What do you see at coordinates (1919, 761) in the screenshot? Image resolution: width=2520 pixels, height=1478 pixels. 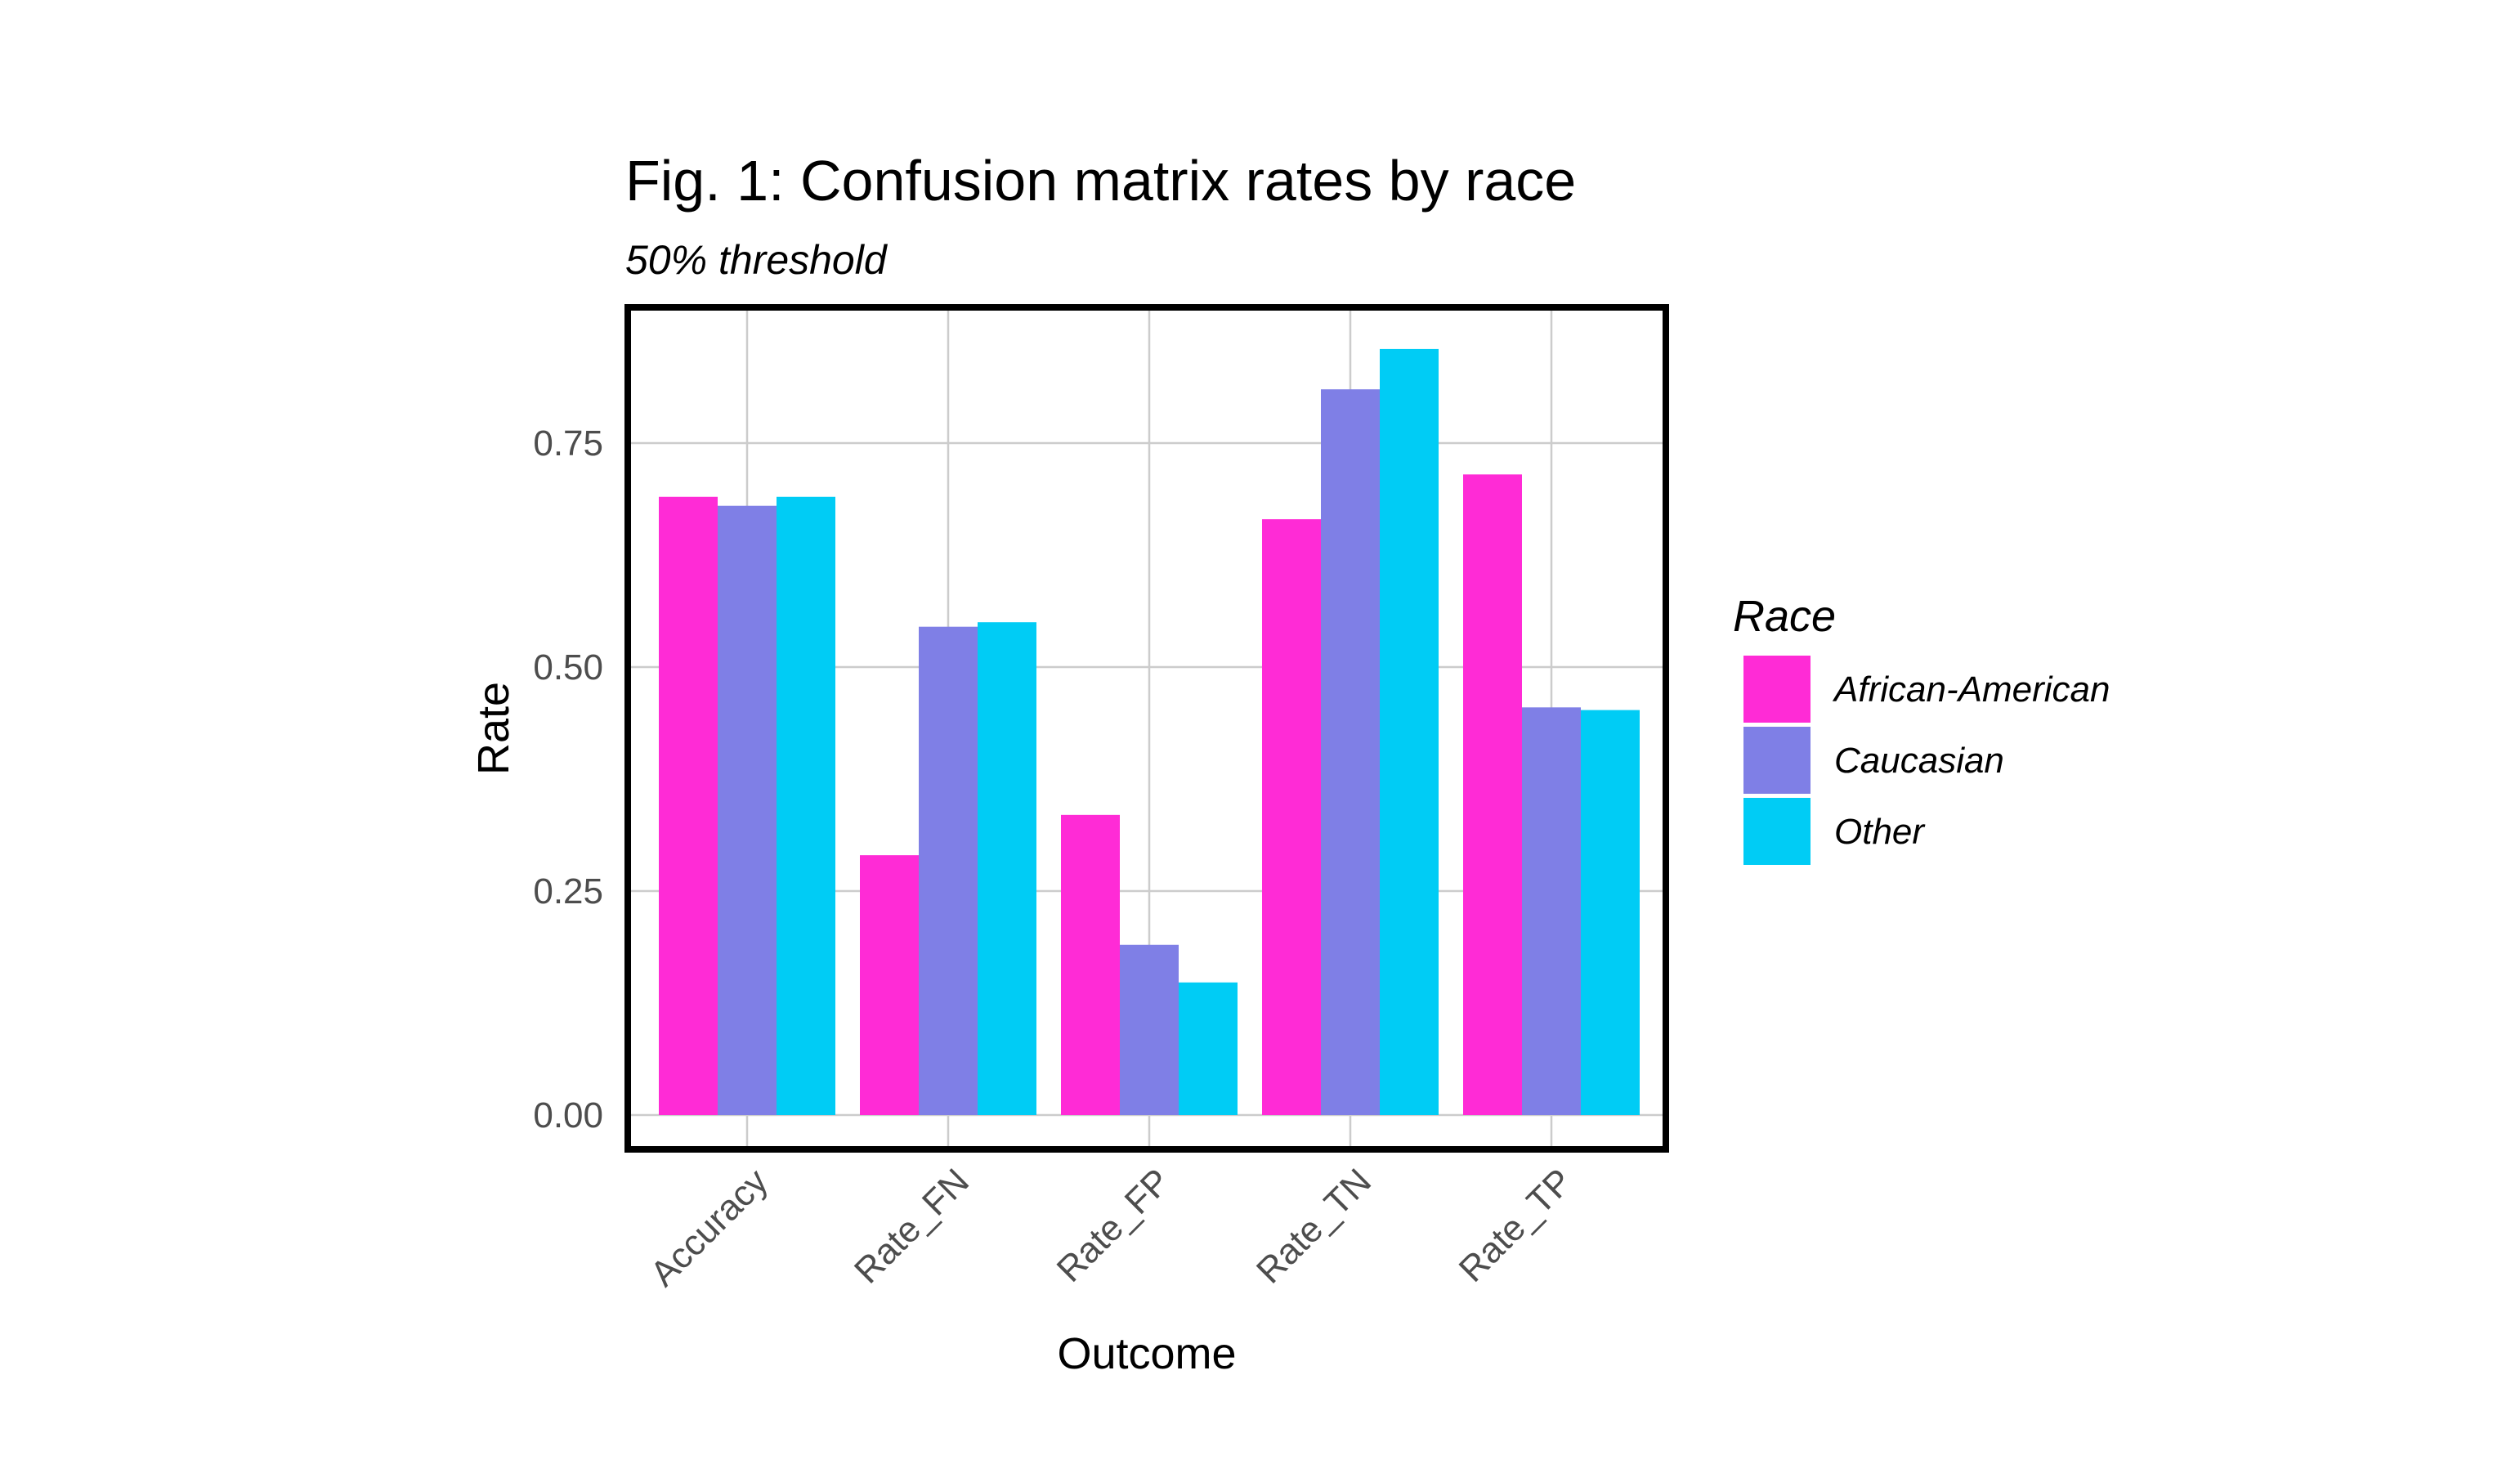 I see `legend-label: Caucasian` at bounding box center [1919, 761].